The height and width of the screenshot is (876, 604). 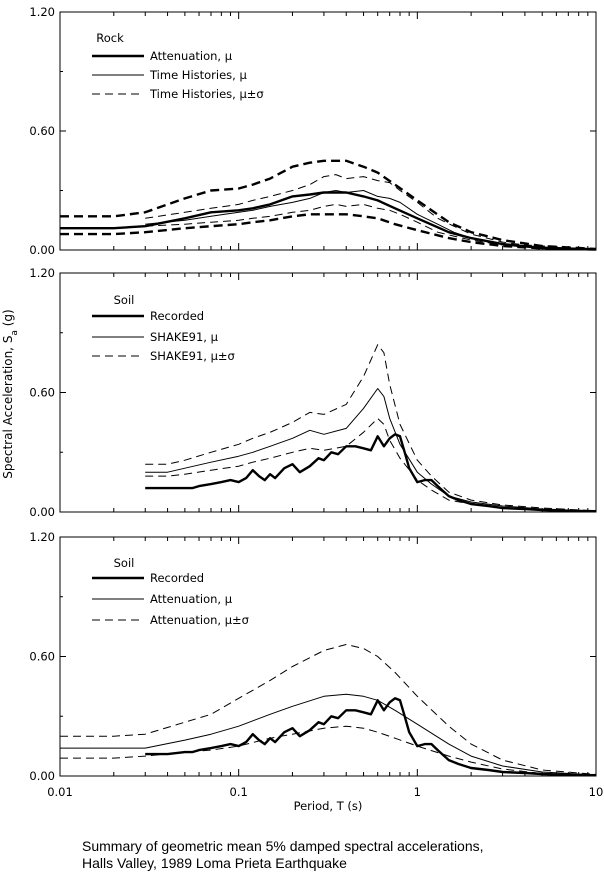 I want to click on legend-label: Attenuation, μ±σ, so click(x=199, y=620).